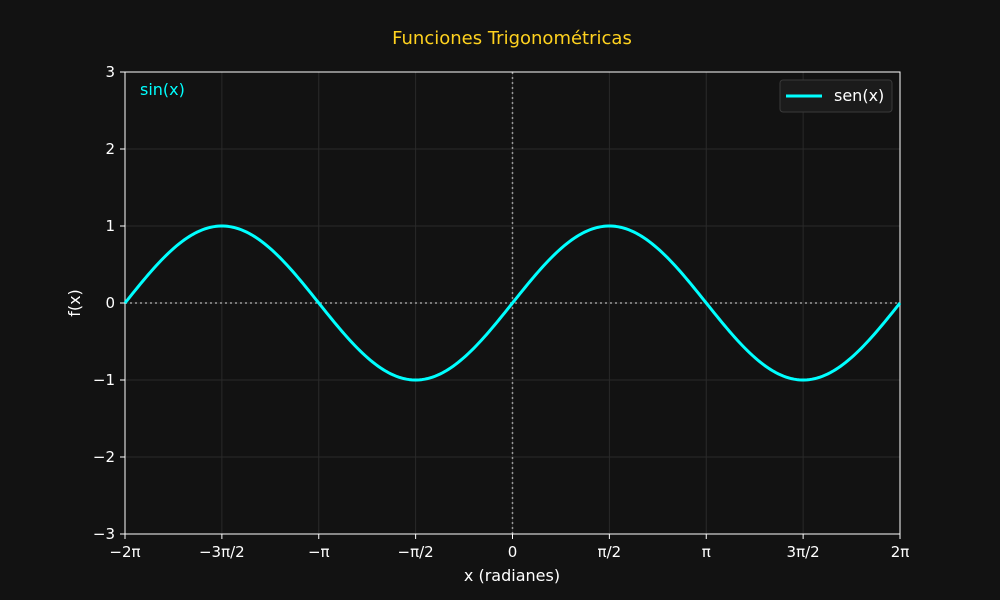 The height and width of the screenshot is (600, 1000). I want to click on x-tick-label: 2π, so click(900, 552).